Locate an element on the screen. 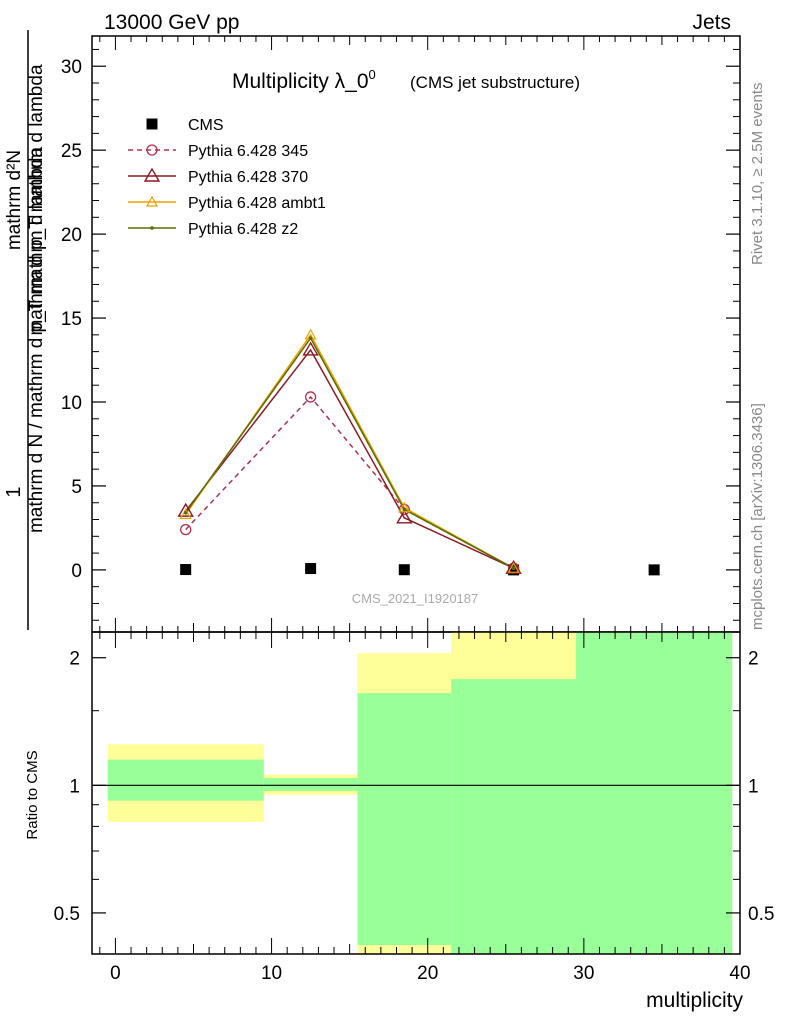 This screenshot has height=1024, width=786. rivet-version-label: Rivet 3.1.10, ≥ 2.5M events is located at coordinates (757, 174).